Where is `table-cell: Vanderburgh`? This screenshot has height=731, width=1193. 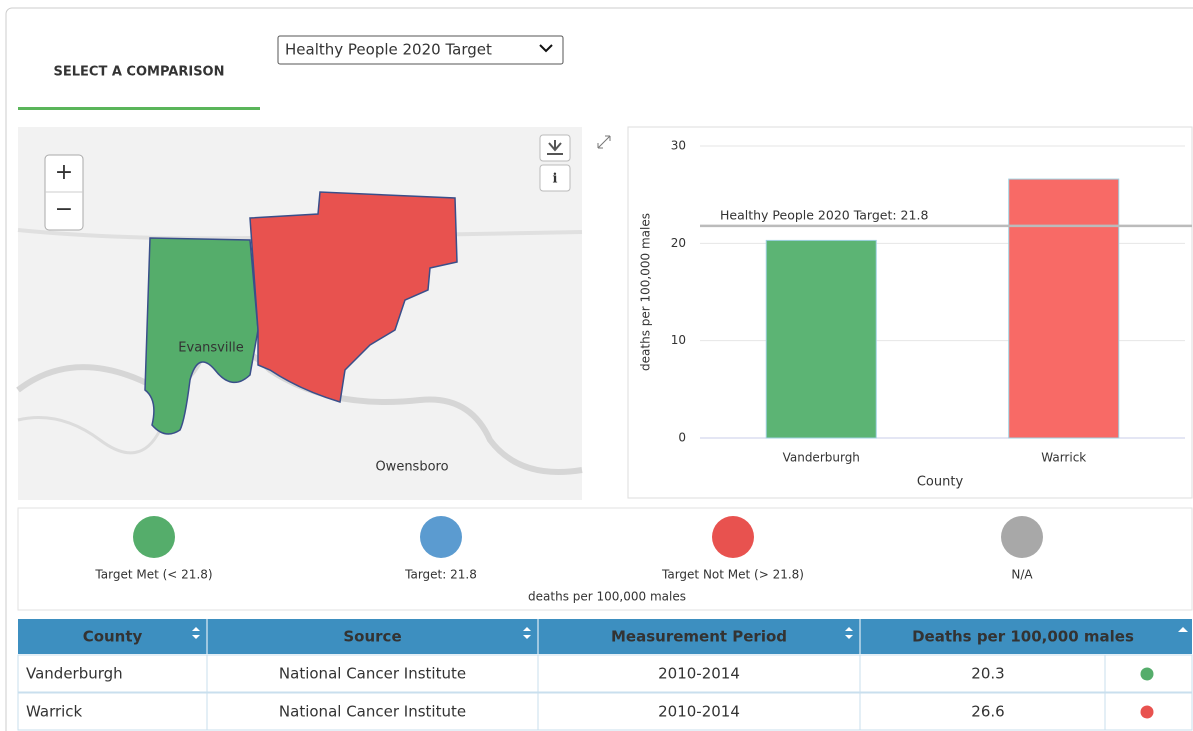
table-cell: Vanderburgh is located at coordinates (74, 674).